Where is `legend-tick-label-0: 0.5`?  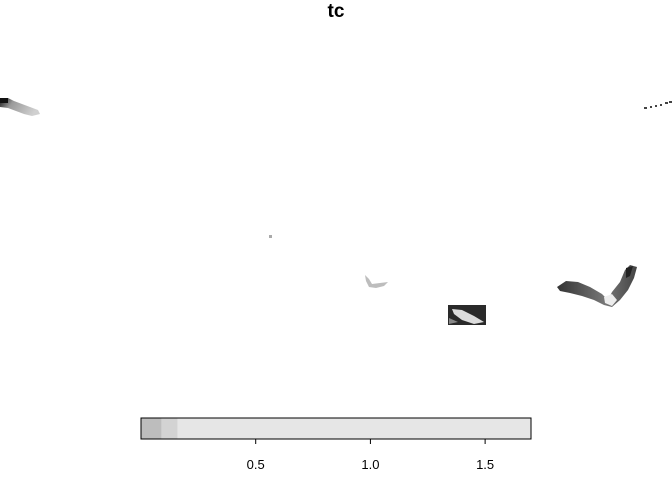 legend-tick-label-0: 0.5 is located at coordinates (256, 464).